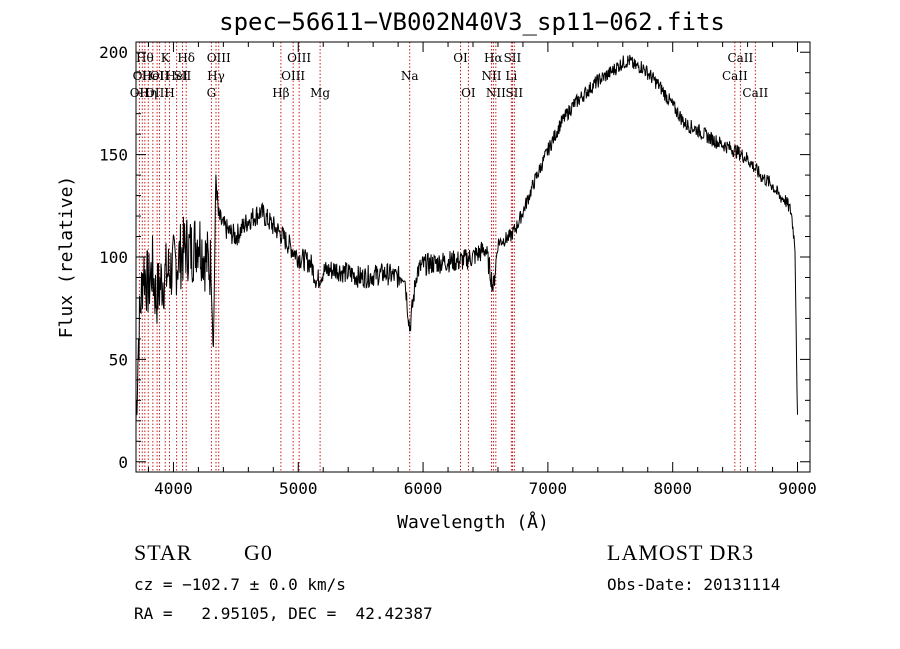  What do you see at coordinates (163, 552) in the screenshot?
I see `object-type: STAR` at bounding box center [163, 552].